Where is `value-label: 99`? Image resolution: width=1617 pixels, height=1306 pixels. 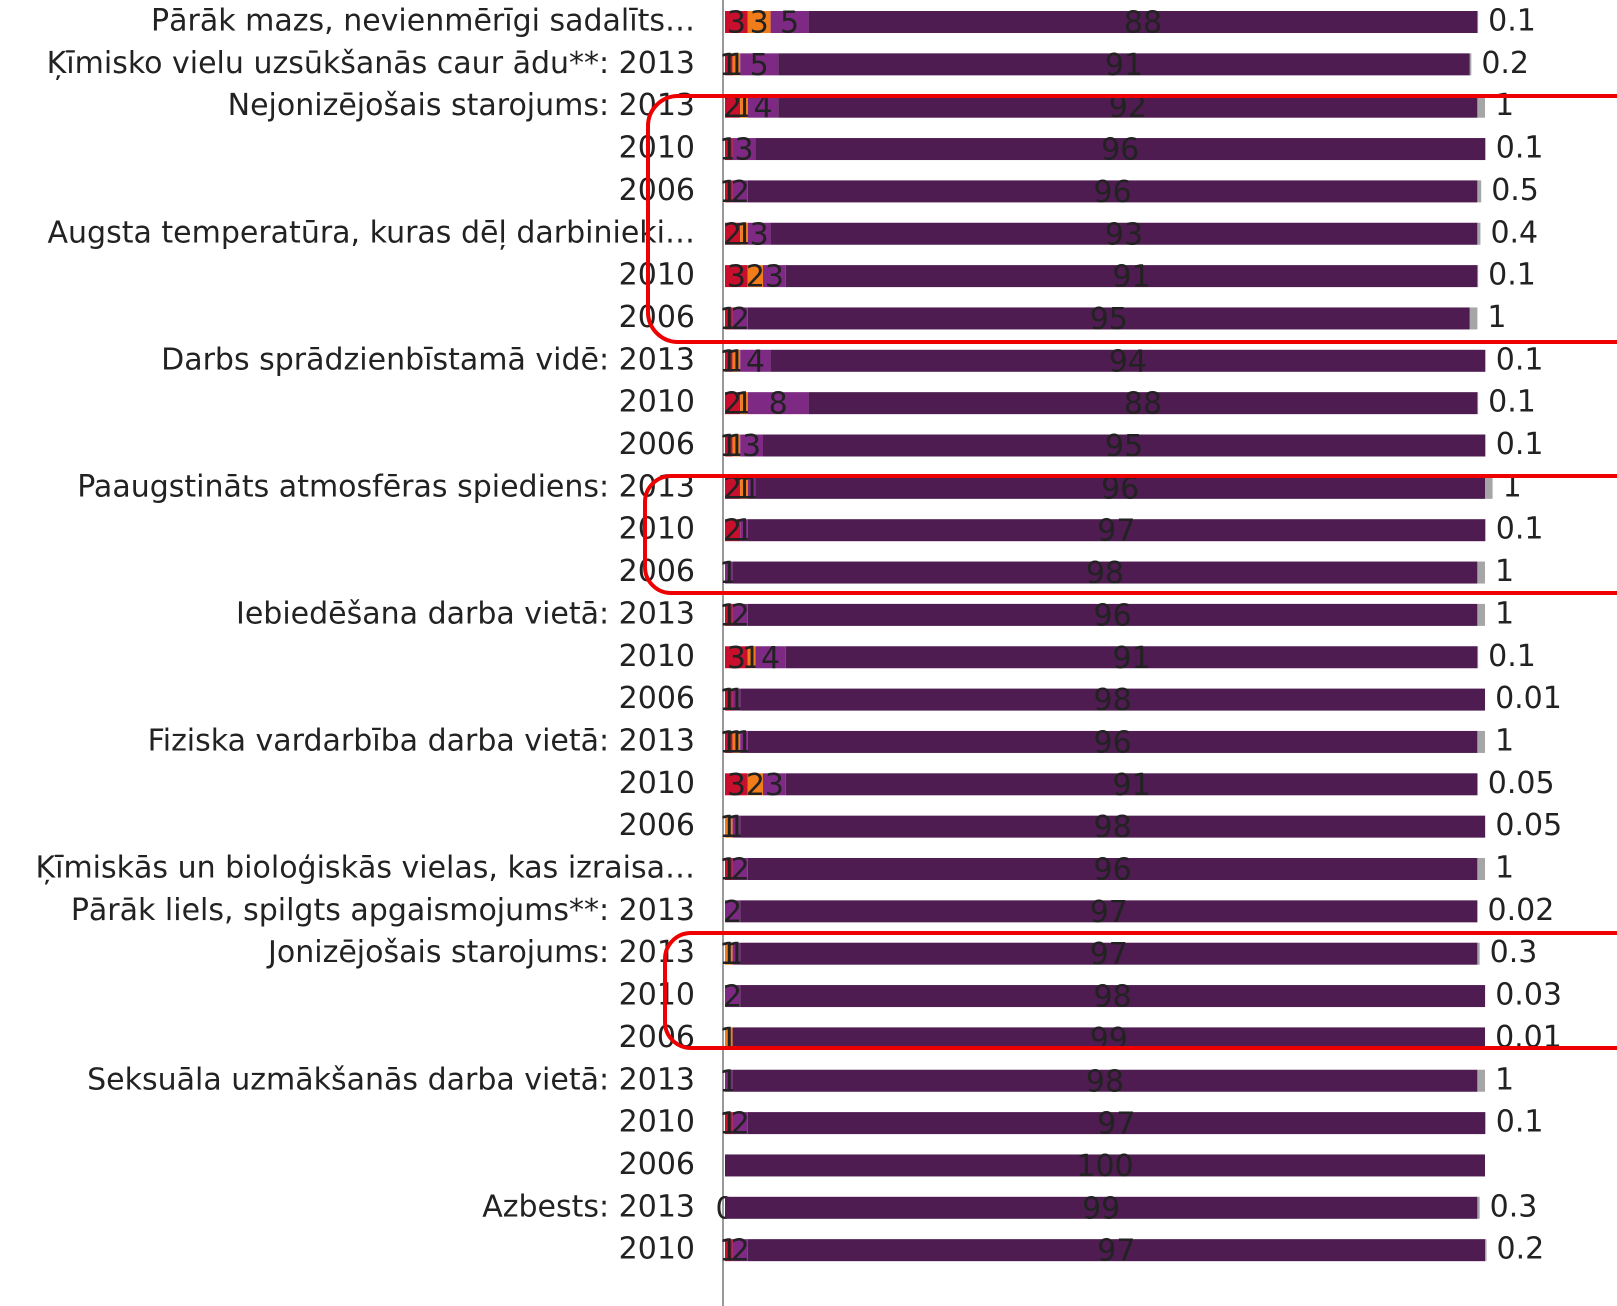 value-label: 99 is located at coordinates (1101, 1208).